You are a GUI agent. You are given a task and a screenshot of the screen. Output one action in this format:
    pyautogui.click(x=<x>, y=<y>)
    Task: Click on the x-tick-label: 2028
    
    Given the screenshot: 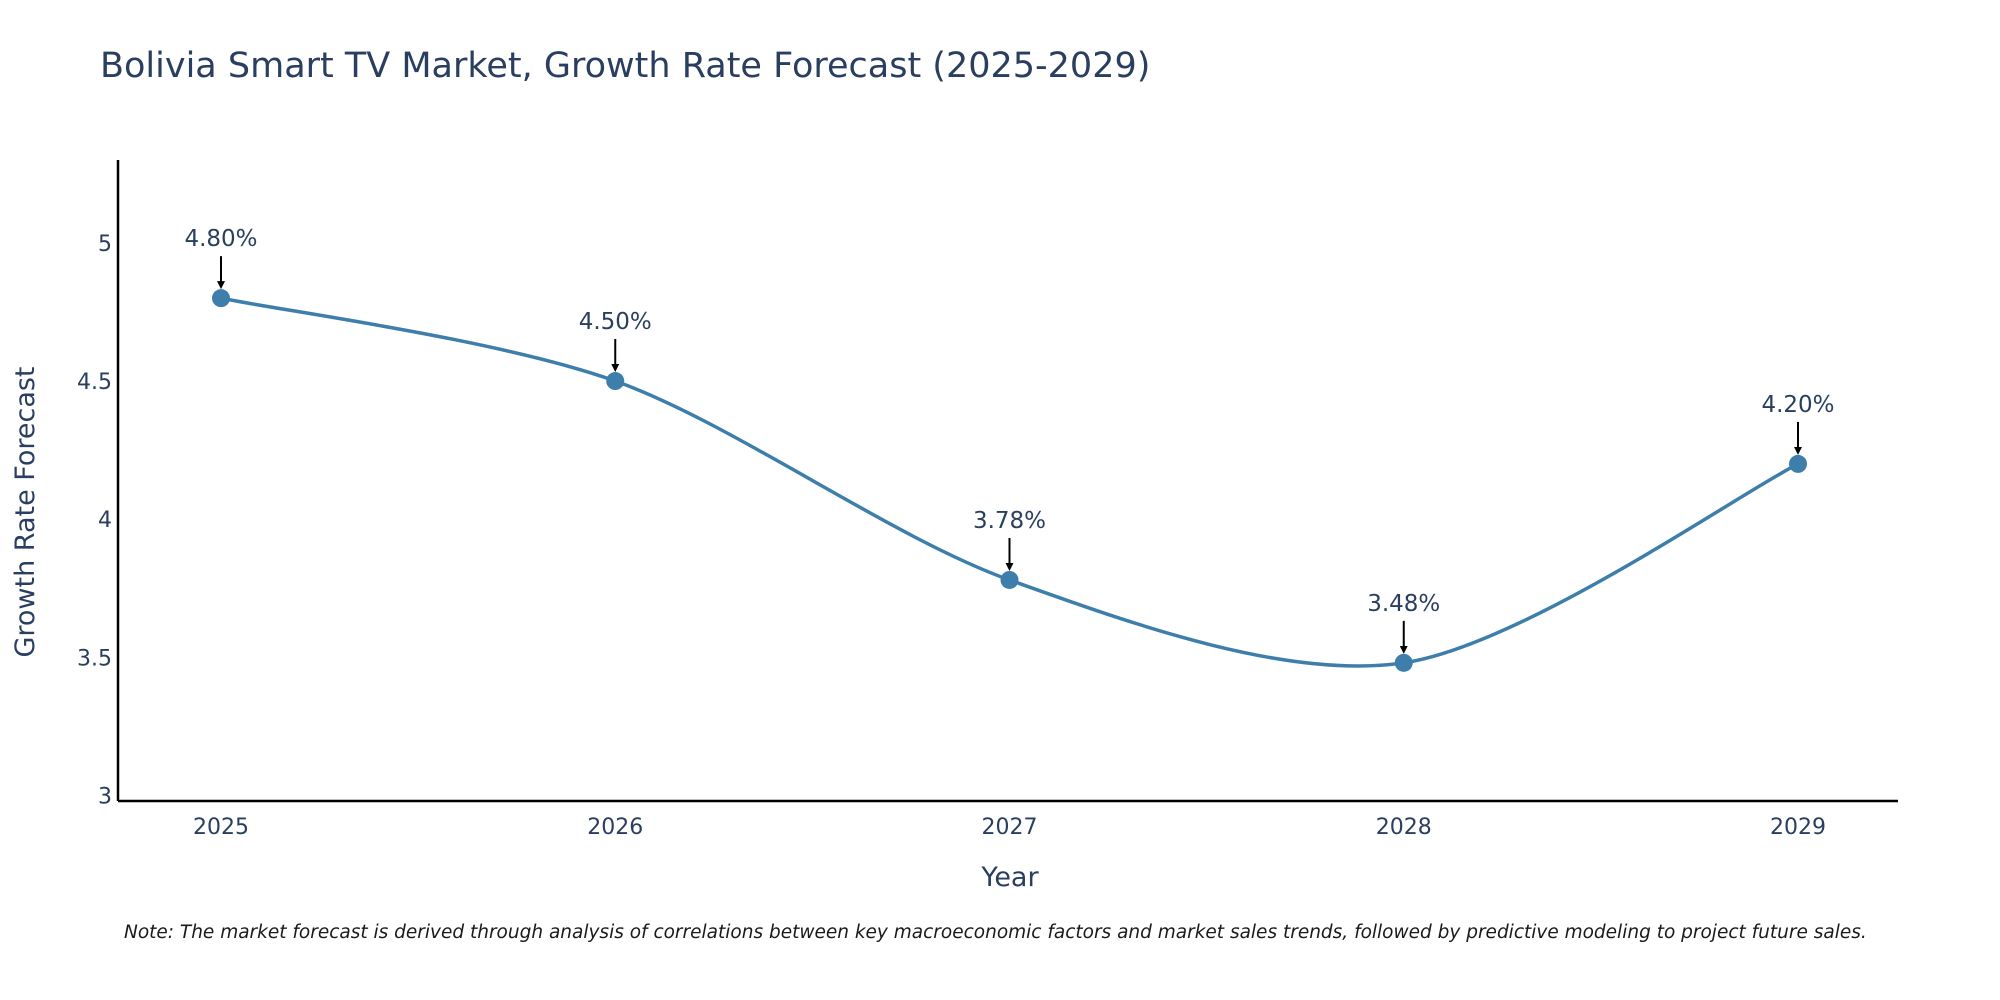 What is the action you would take?
    pyautogui.click(x=1404, y=827)
    